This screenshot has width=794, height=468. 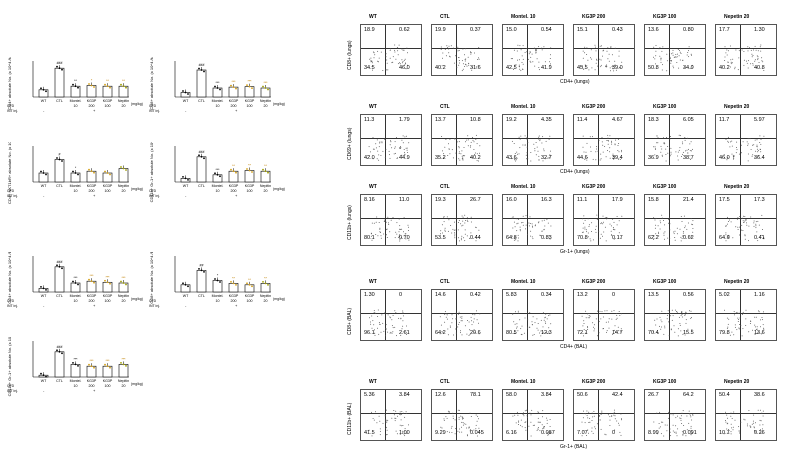 I want to click on significance-label: *, so click(x=218, y=275).